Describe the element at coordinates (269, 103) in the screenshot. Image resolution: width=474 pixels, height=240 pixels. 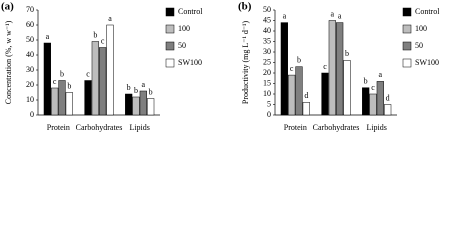
I see `y-tick-label: 5` at that location.